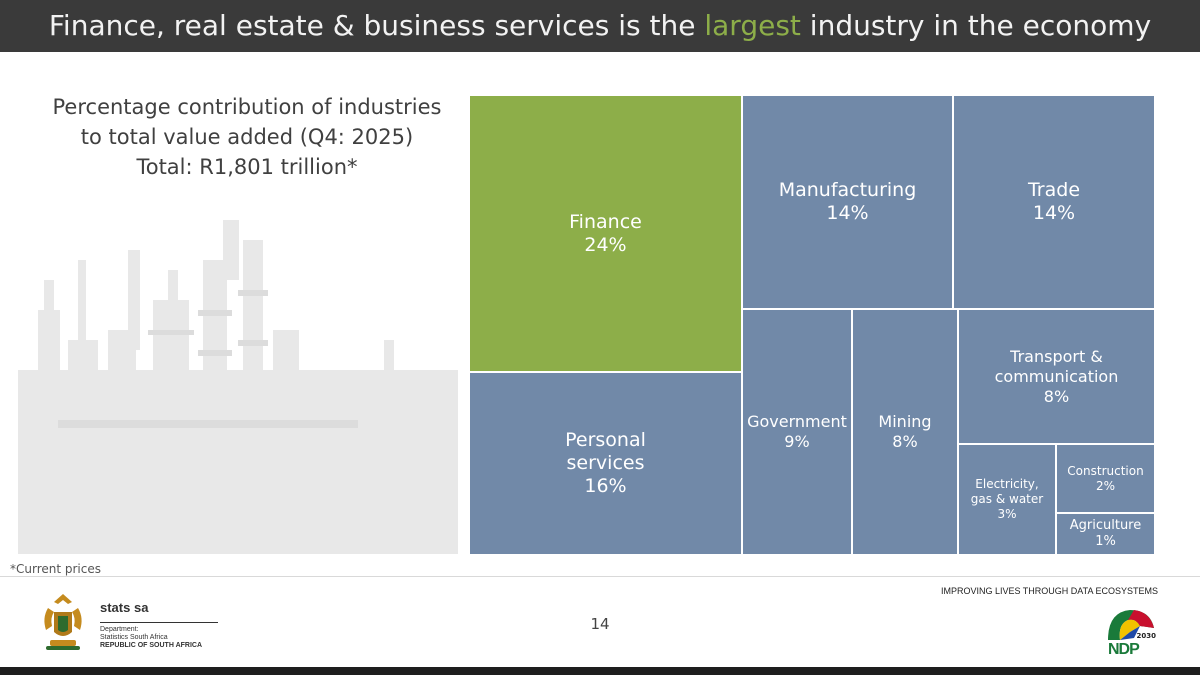 This screenshot has height=675, width=1200. Describe the element at coordinates (752, 25) in the screenshot. I see `title-highlight: largest` at that location.